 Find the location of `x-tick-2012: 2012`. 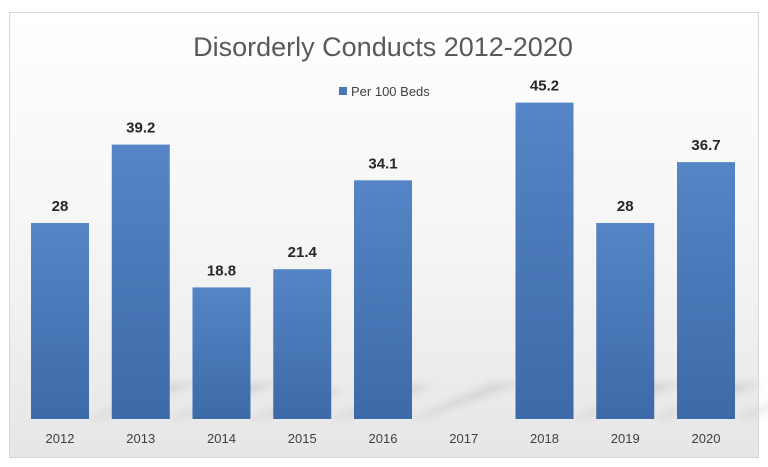

x-tick-2012: 2012 is located at coordinates (60, 438).